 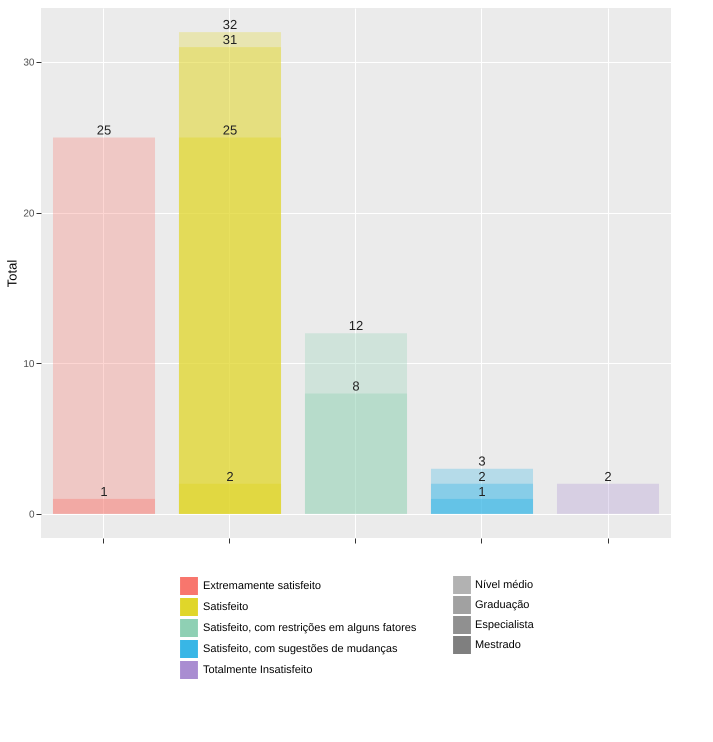 I want to click on y-axis-title: Total, so click(x=12, y=274).